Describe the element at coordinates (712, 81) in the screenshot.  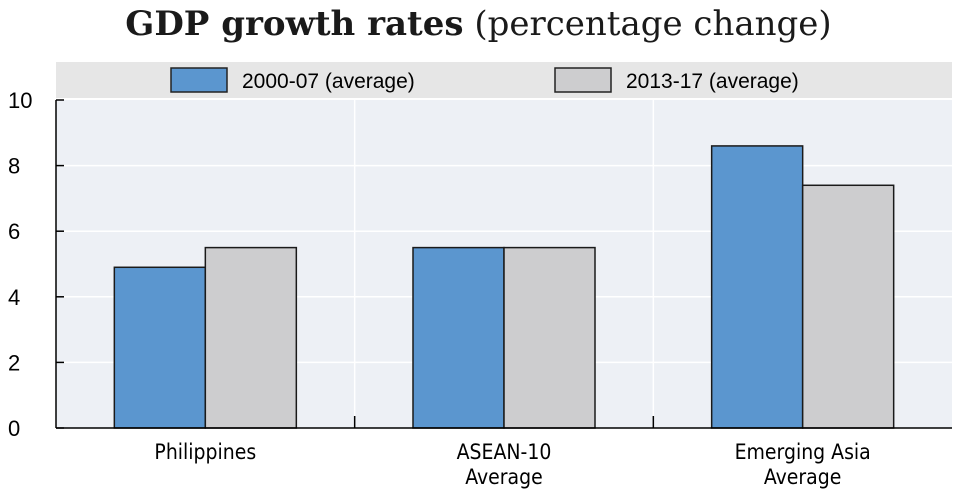
I see `legend-label: 2013-17 (average)` at that location.